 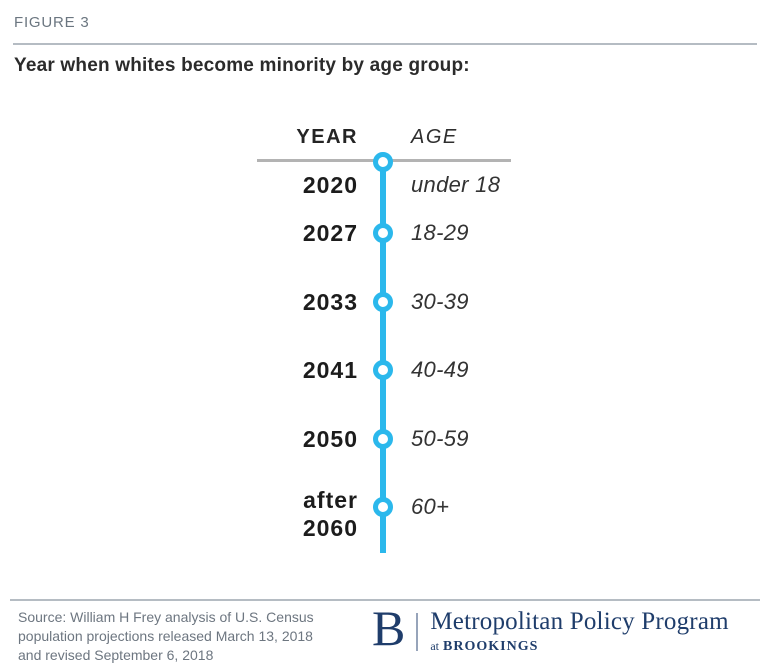 I want to click on age-group-value: 50-59, so click(x=440, y=438).